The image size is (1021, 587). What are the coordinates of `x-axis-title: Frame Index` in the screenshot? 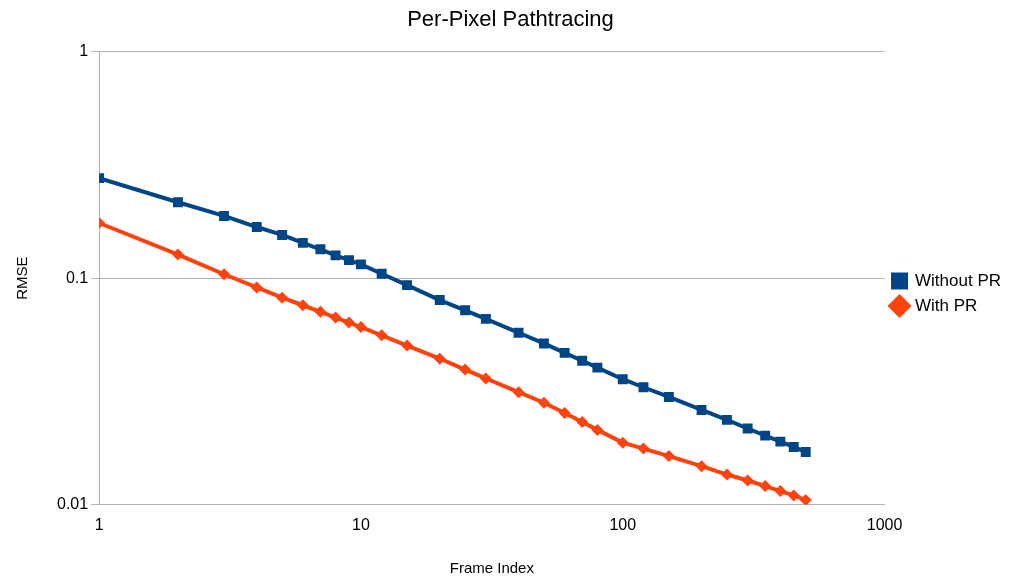 It's located at (492, 568).